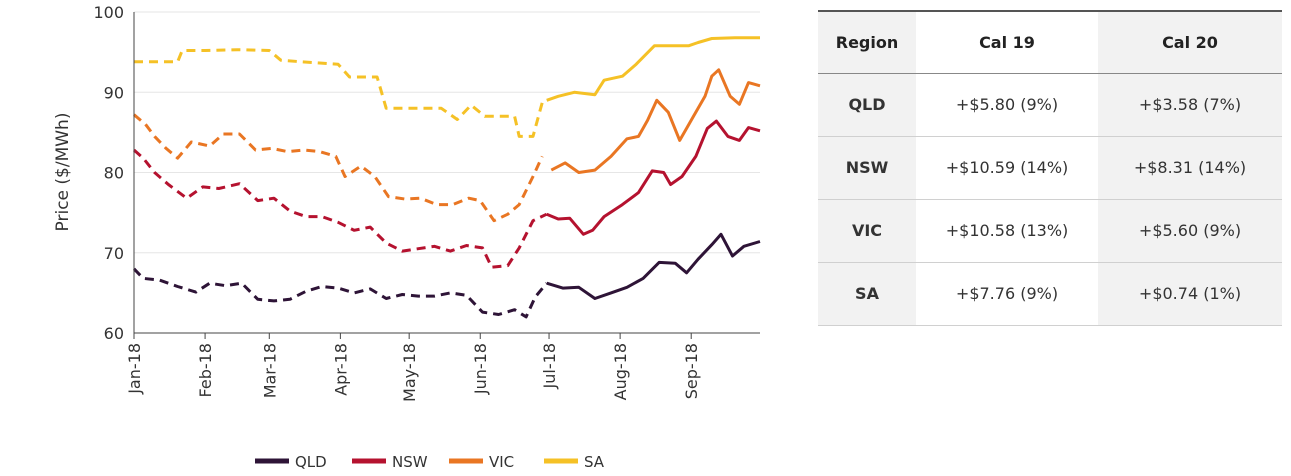 This screenshot has height=476, width=1291. Describe the element at coordinates (1190, 42) in the screenshot. I see `header-cal-20: Cal 20` at that location.